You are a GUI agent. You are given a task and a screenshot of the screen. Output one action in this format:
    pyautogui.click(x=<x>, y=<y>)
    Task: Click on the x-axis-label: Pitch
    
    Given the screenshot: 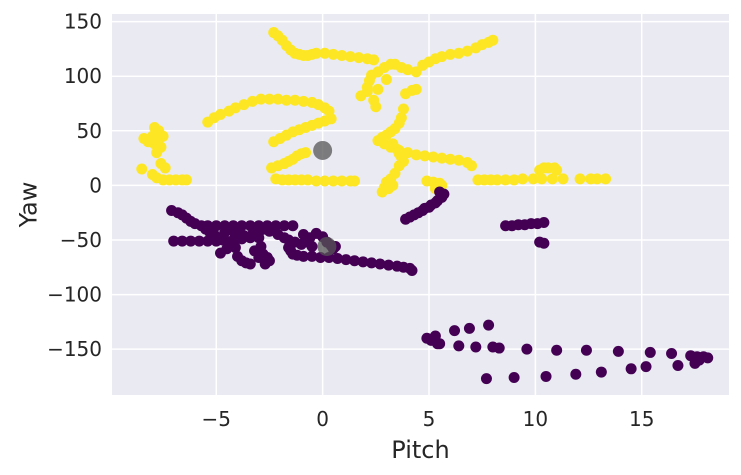 What is the action you would take?
    pyautogui.click(x=420, y=450)
    